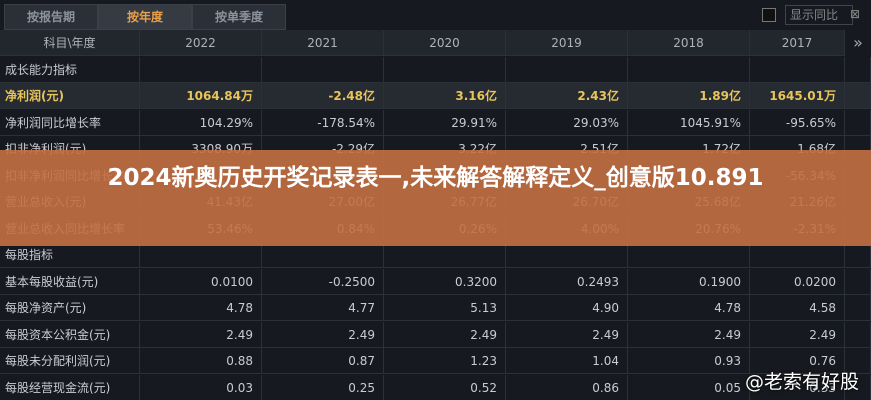 The image size is (871, 400). Describe the element at coordinates (323, 96) in the screenshot. I see `cell-value: -2.48亿` at that location.